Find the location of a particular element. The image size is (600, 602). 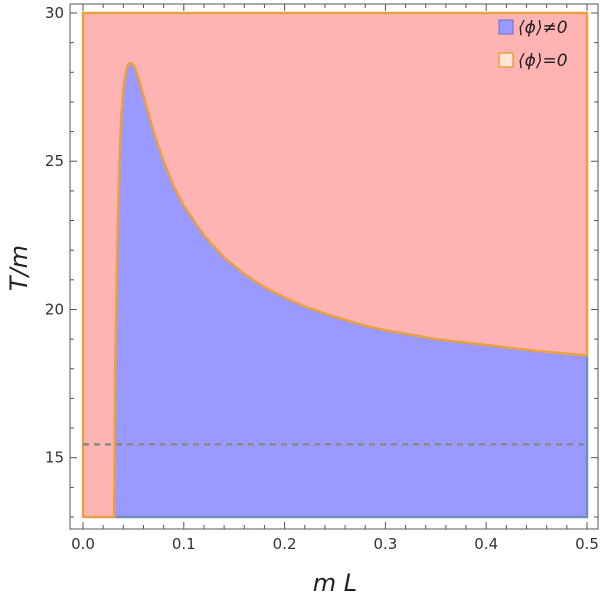

y-tick-label: 15 is located at coordinates (54, 458).